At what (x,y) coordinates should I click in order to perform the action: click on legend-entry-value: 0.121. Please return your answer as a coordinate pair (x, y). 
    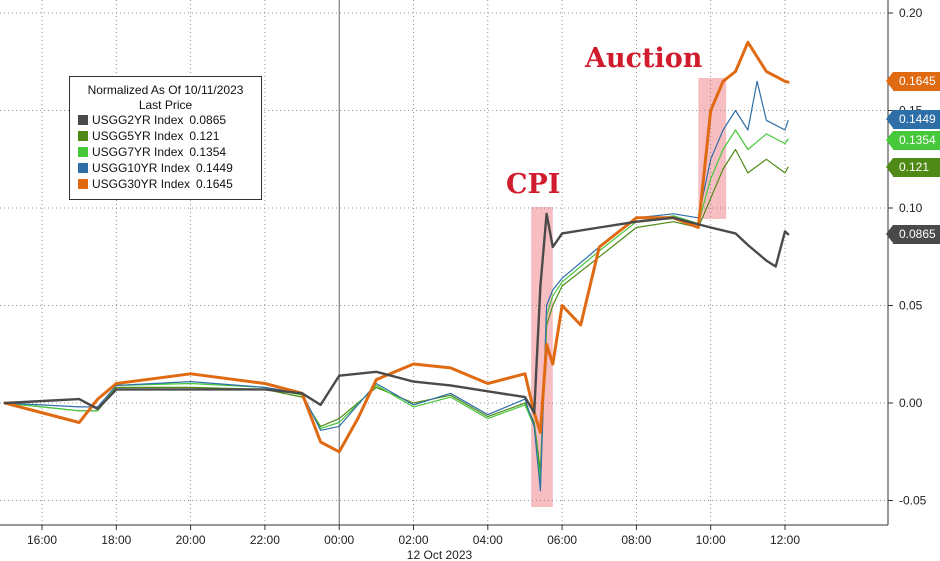
    Looking at the image, I should click on (204, 136).